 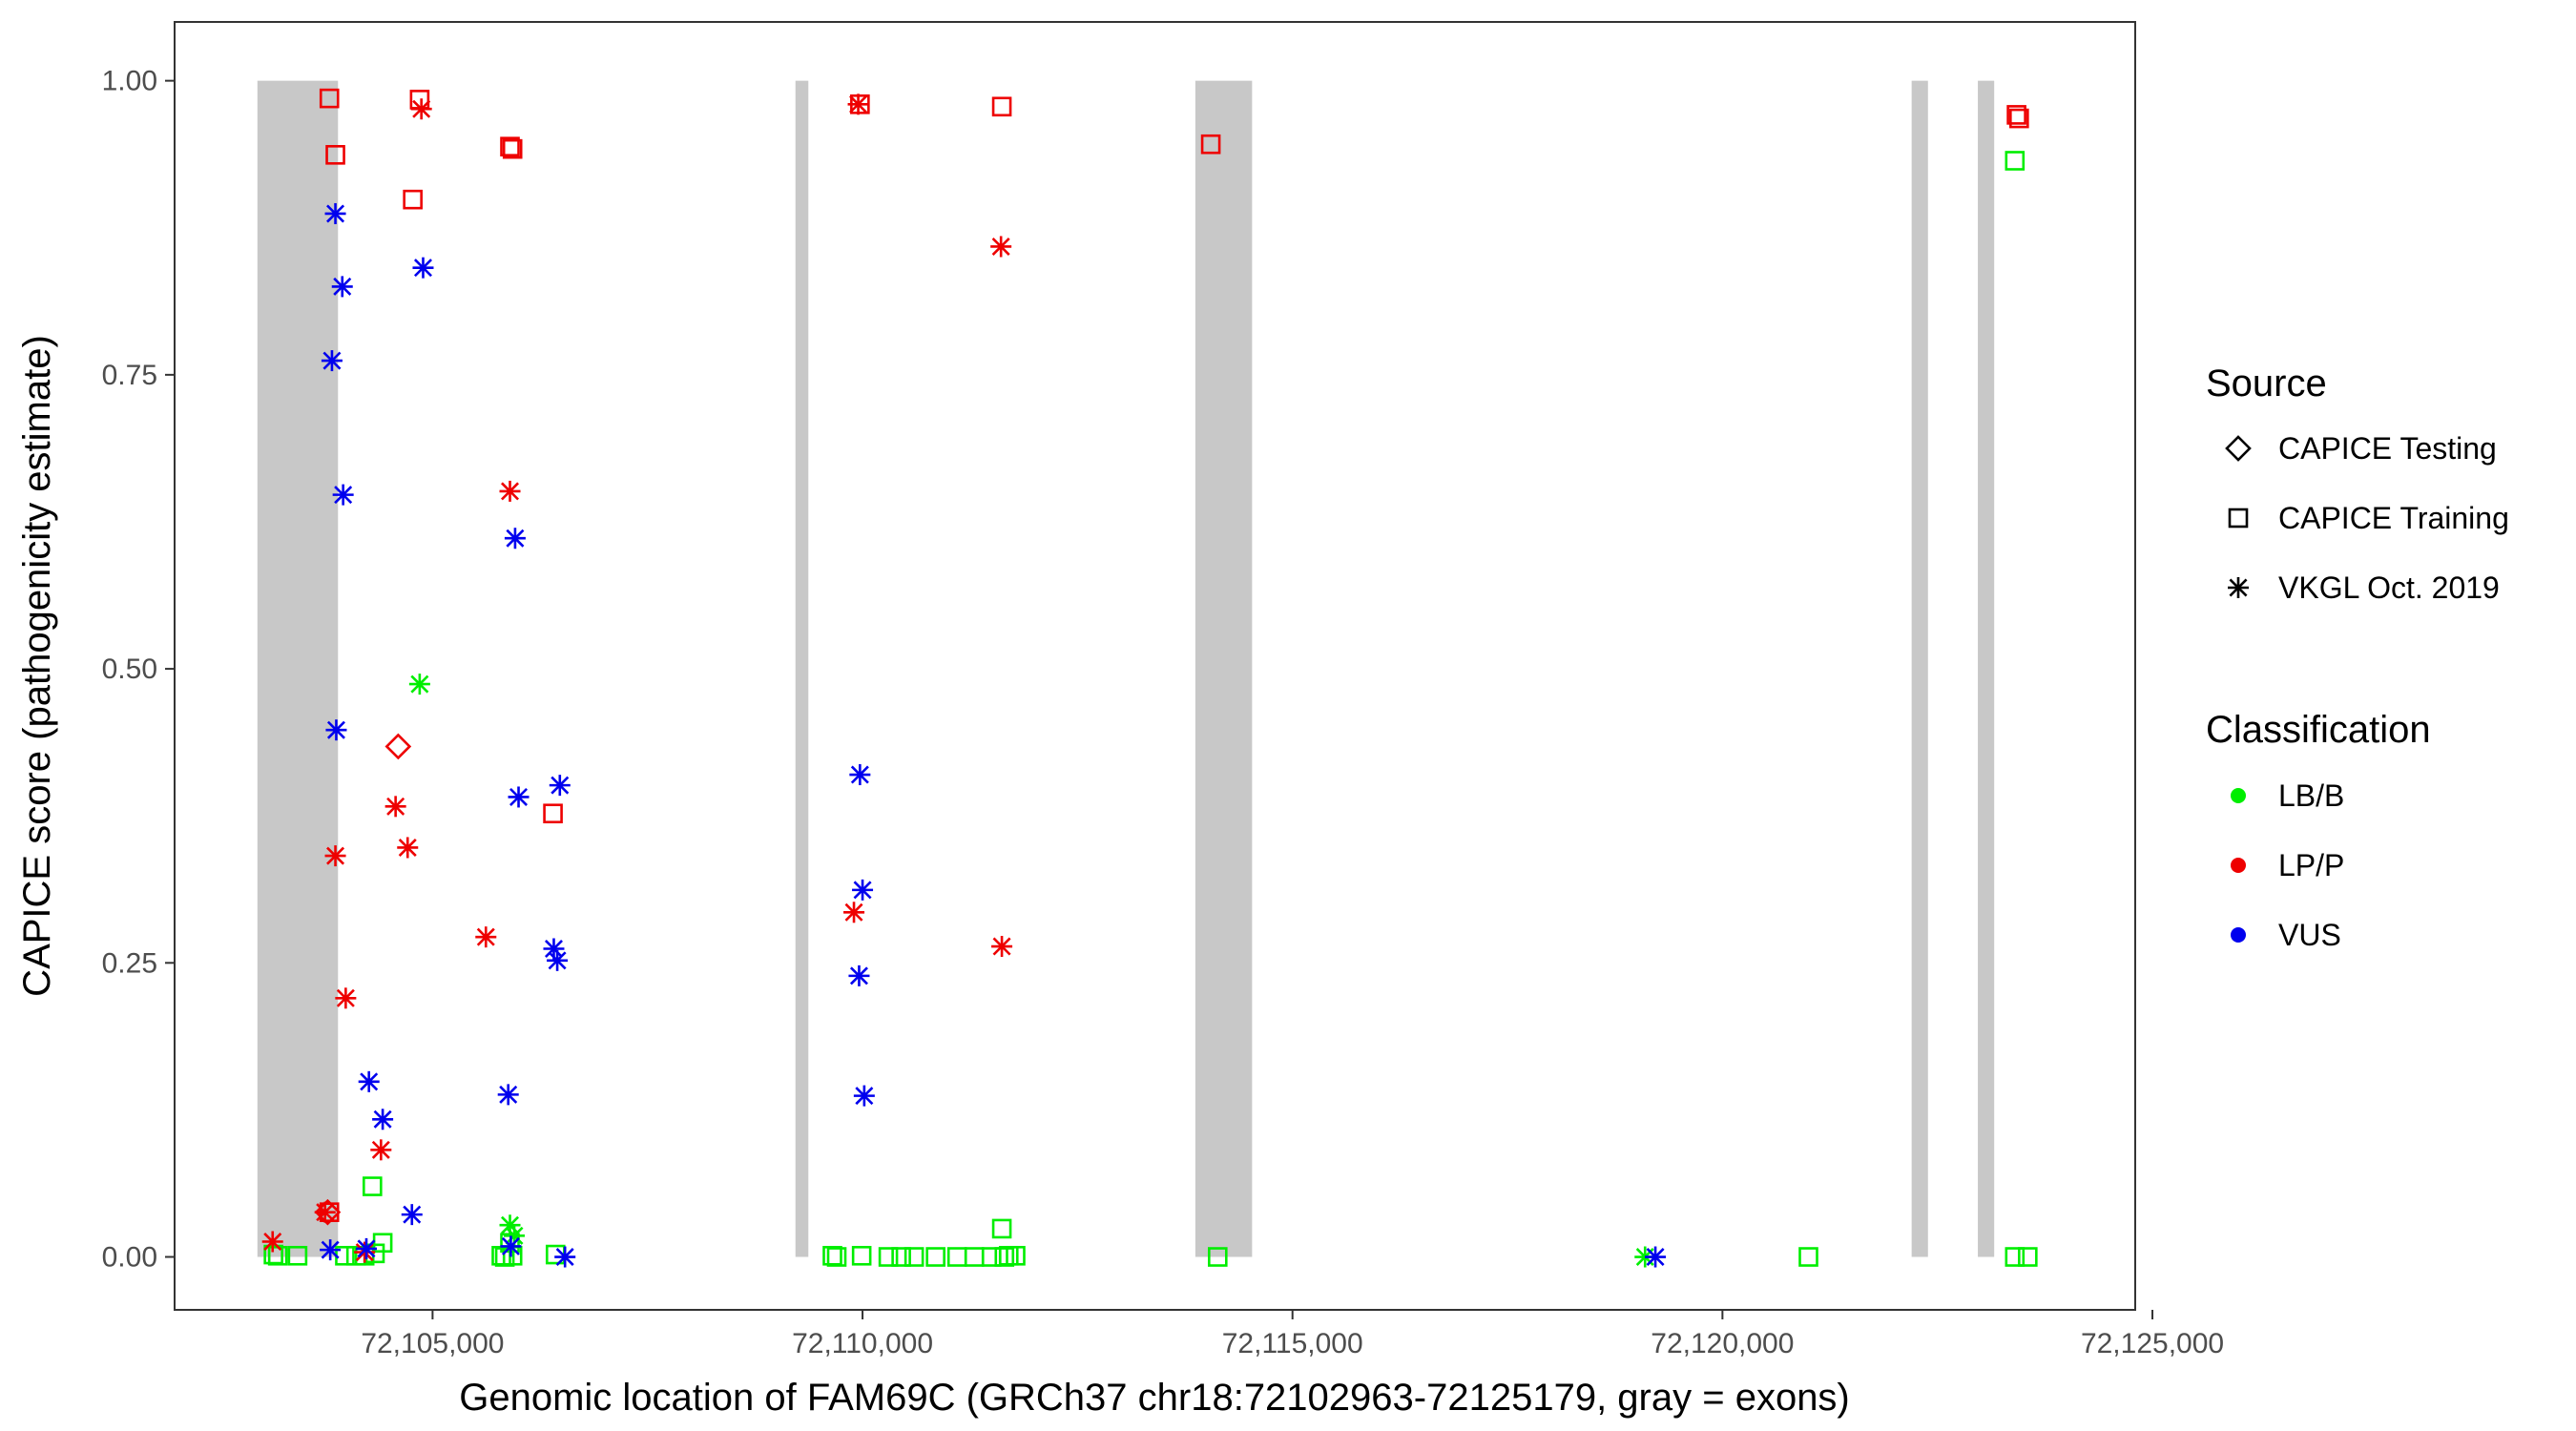 I want to click on x-tick-label: 72,105,000, so click(x=432, y=1343).